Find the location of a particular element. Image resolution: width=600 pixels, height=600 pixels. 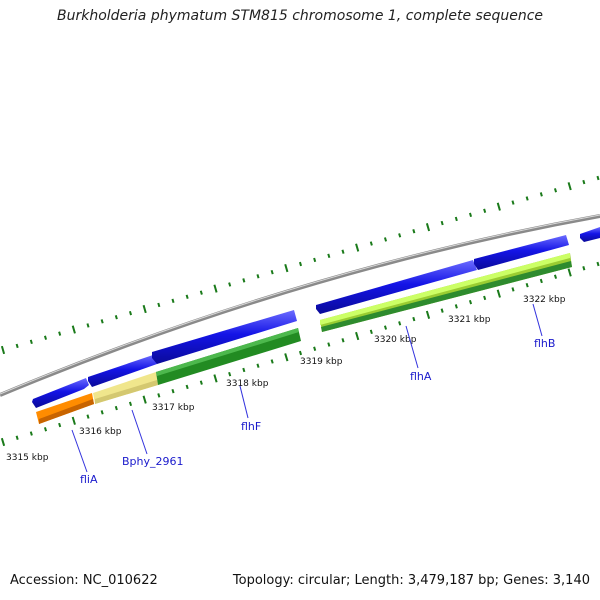

gene-label-bphy2961: Bphy_2961 is located at coordinates (153, 461).